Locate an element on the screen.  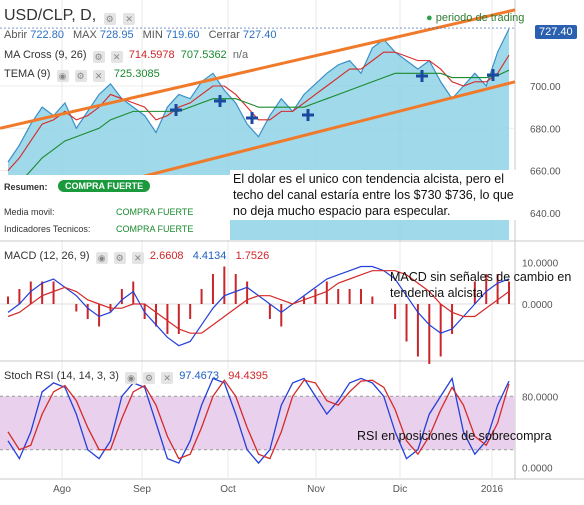
stoch-value-1: 97.4673 is located at coordinates (199, 376).